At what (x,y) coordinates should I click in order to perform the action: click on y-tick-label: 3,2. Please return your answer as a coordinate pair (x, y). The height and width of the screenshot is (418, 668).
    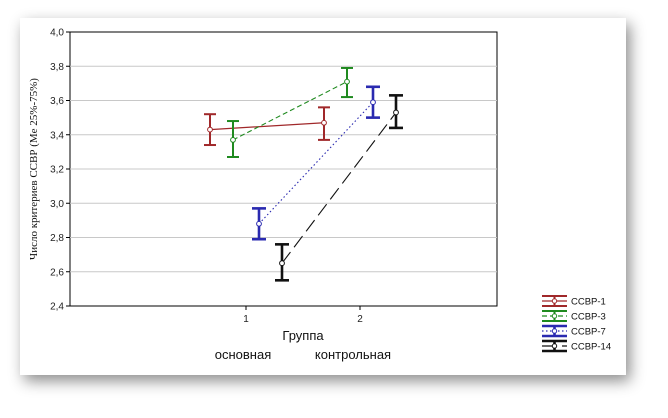
    Looking at the image, I should click on (57, 170).